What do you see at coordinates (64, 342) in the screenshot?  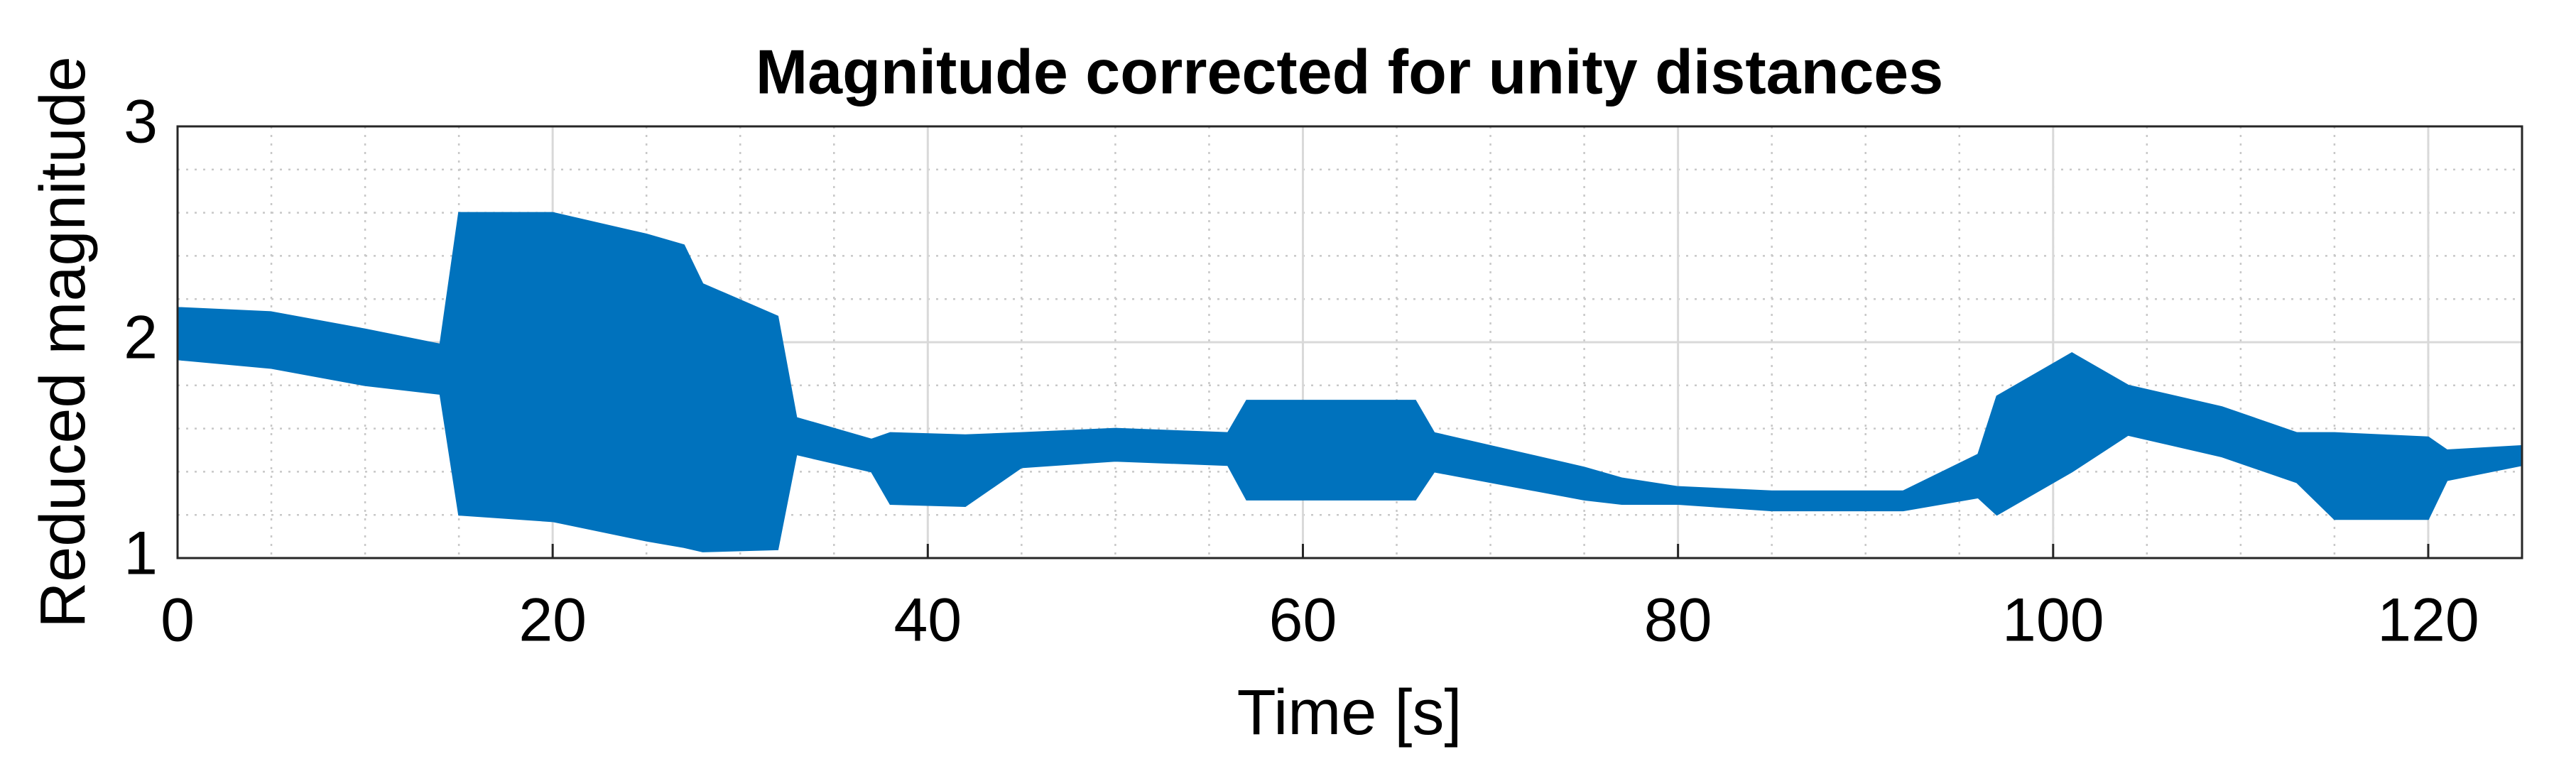 I see `y-axis-label: Reduced magnitude` at bounding box center [64, 342].